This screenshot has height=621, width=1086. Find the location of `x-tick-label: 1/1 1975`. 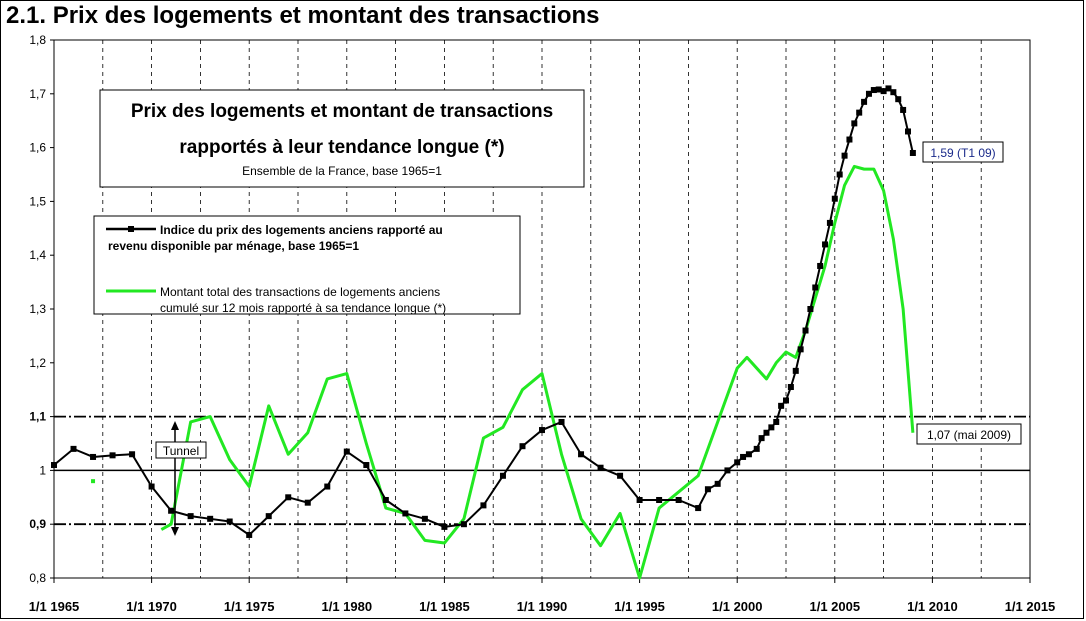

x-tick-label: 1/1 1975 is located at coordinates (249, 606).